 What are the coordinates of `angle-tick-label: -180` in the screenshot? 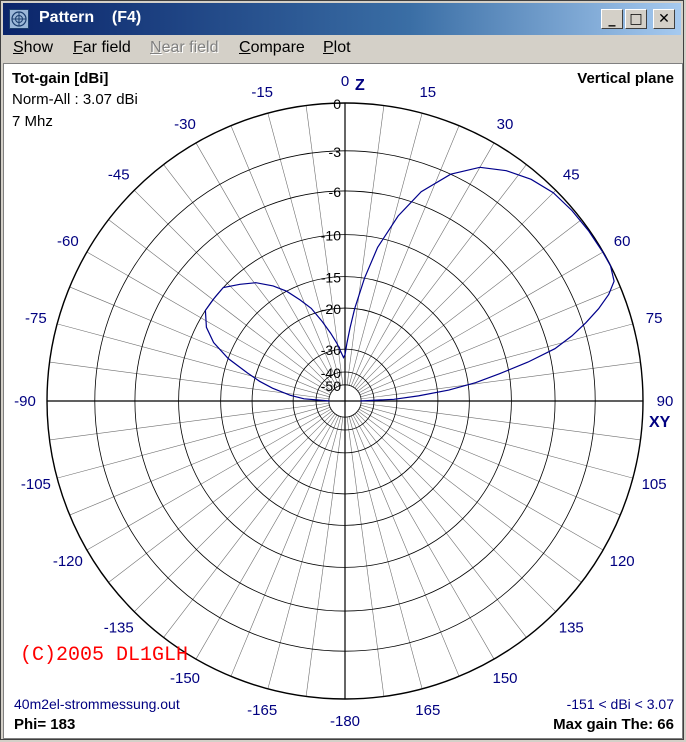 It's located at (345, 721).